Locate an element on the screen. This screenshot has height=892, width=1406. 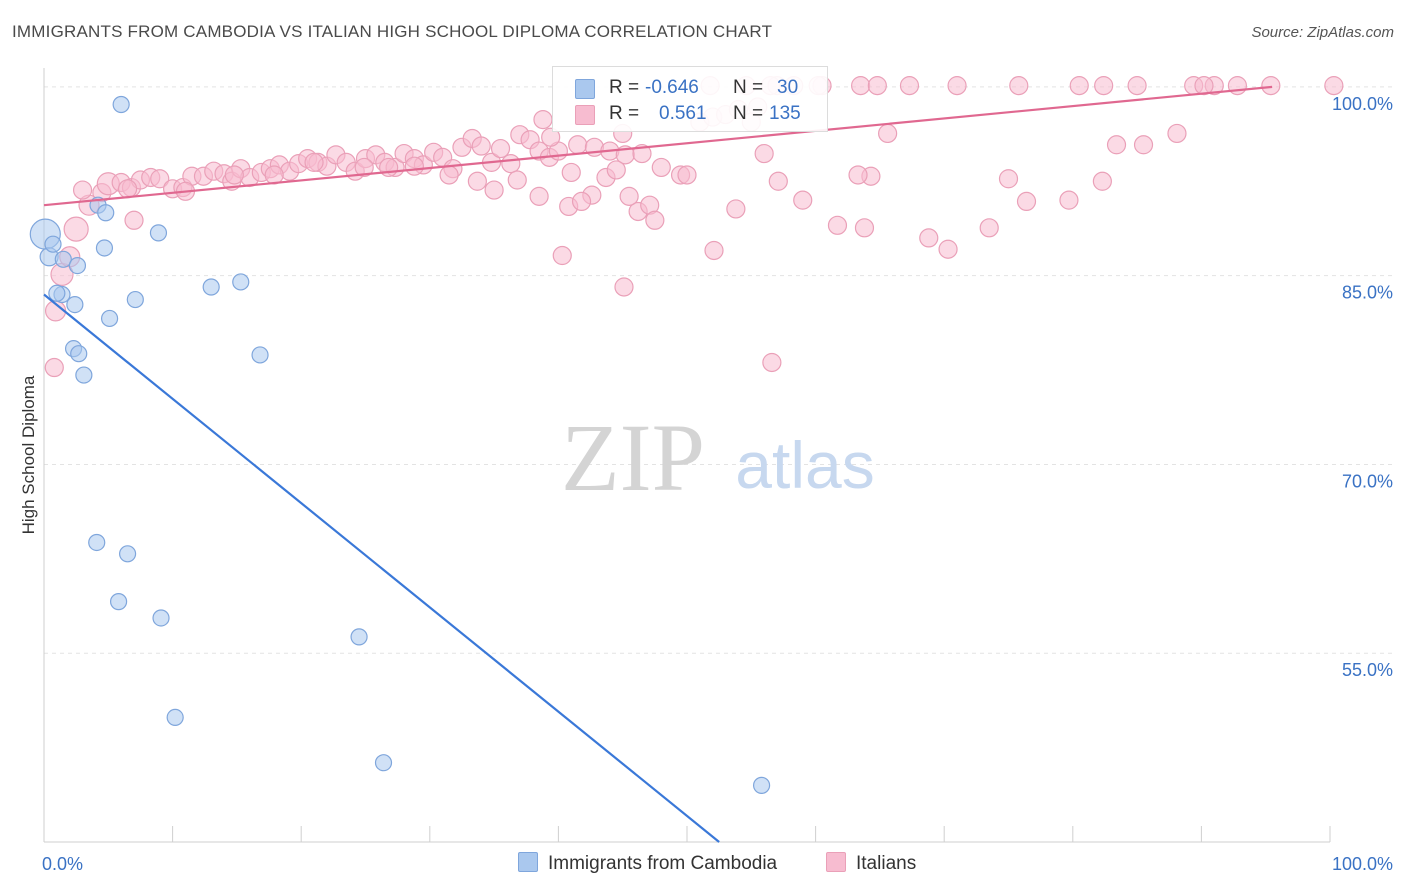
legend-label-italians: Italians is located at coordinates (886, 863).